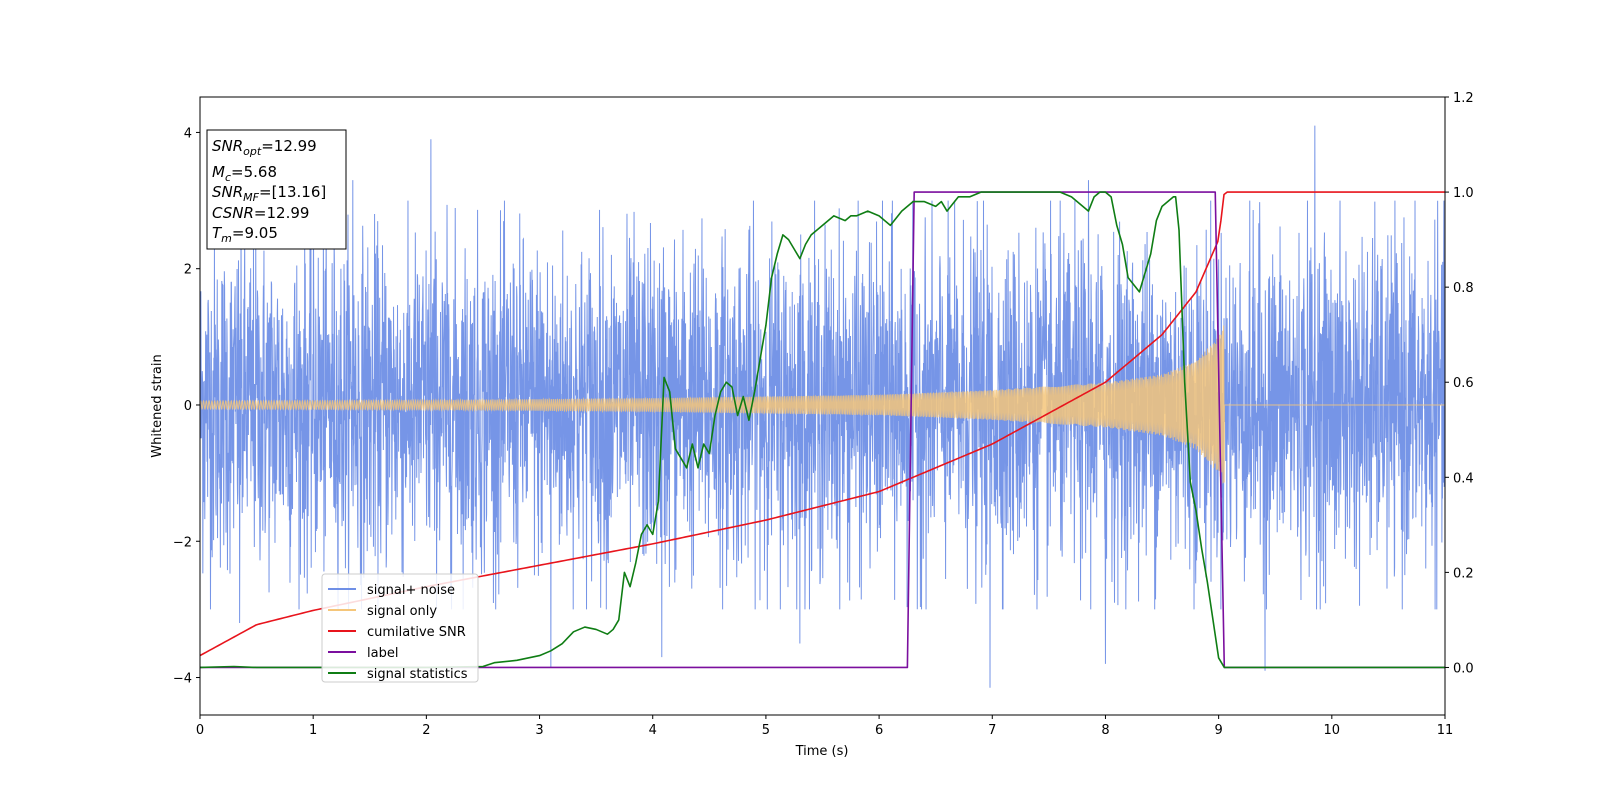 This screenshot has height=800, width=1600. I want to click on legend-label: cumilative SNR, so click(416, 632).